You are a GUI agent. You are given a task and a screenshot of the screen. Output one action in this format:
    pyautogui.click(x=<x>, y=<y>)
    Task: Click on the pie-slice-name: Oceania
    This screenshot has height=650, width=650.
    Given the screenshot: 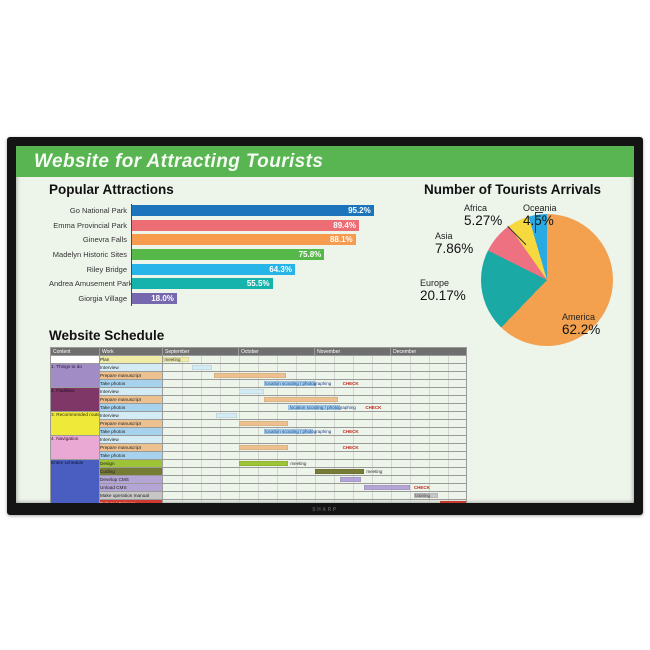 What is the action you would take?
    pyautogui.click(x=540, y=208)
    